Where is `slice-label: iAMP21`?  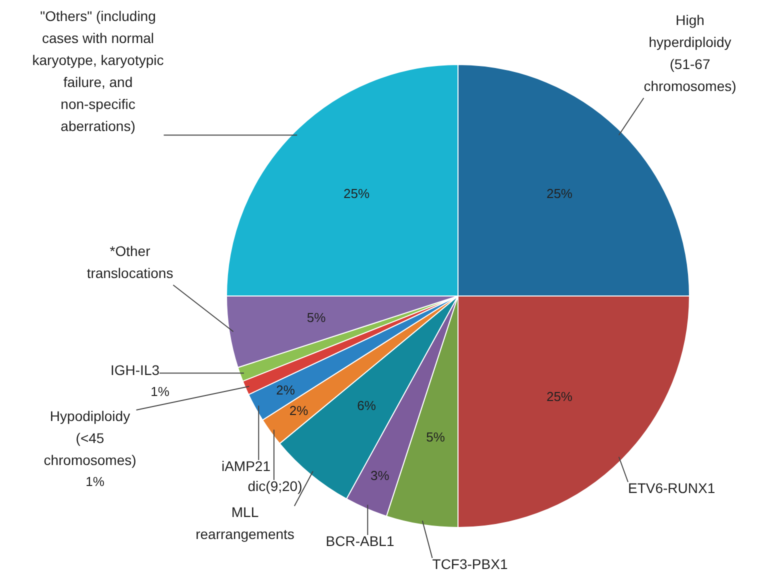
slice-label: iAMP21 is located at coordinates (246, 466).